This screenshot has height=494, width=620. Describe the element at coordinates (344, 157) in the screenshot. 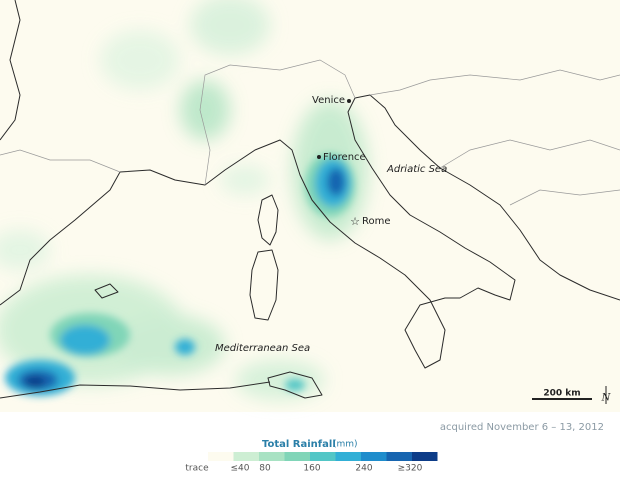

I see `place-label: Florence` at that location.